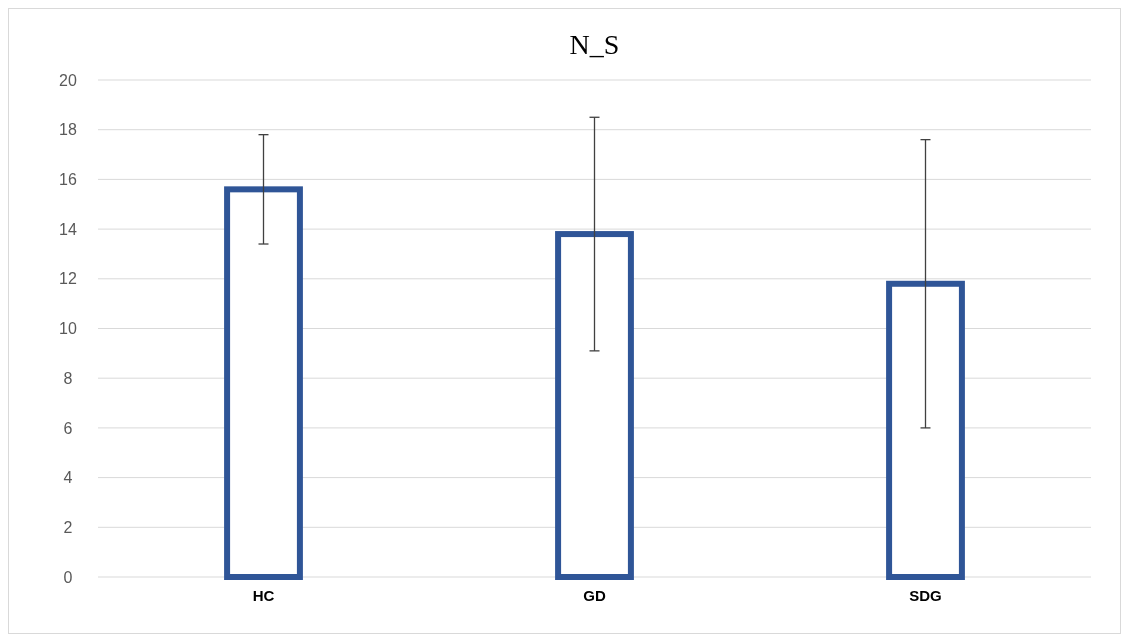 The width and height of the screenshot is (1129, 634). Describe the element at coordinates (68, 229) in the screenshot. I see `y-tick-label: 14` at that location.